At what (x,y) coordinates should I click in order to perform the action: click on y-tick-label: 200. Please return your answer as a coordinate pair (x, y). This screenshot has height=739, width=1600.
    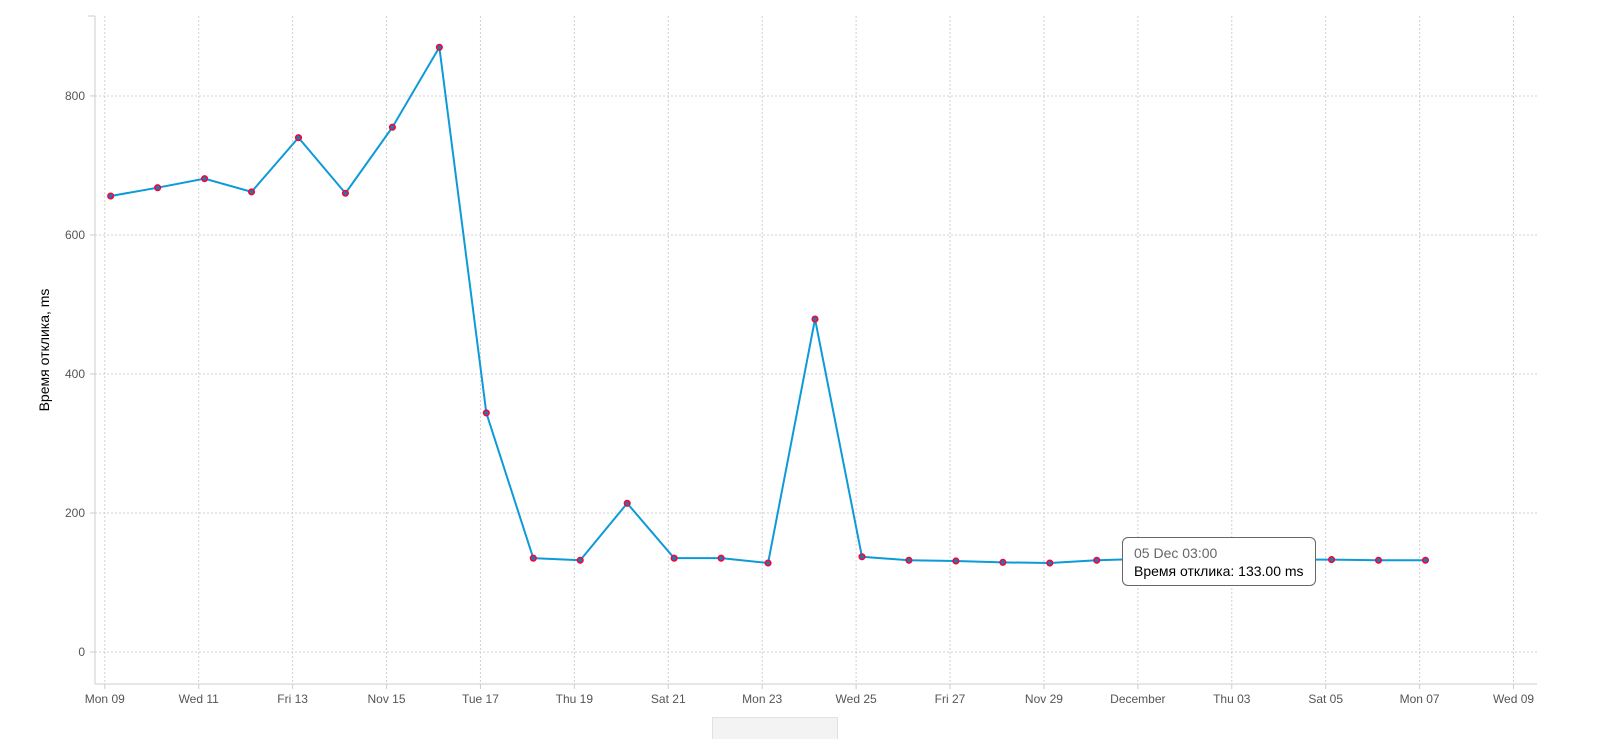
    Looking at the image, I should click on (75, 513).